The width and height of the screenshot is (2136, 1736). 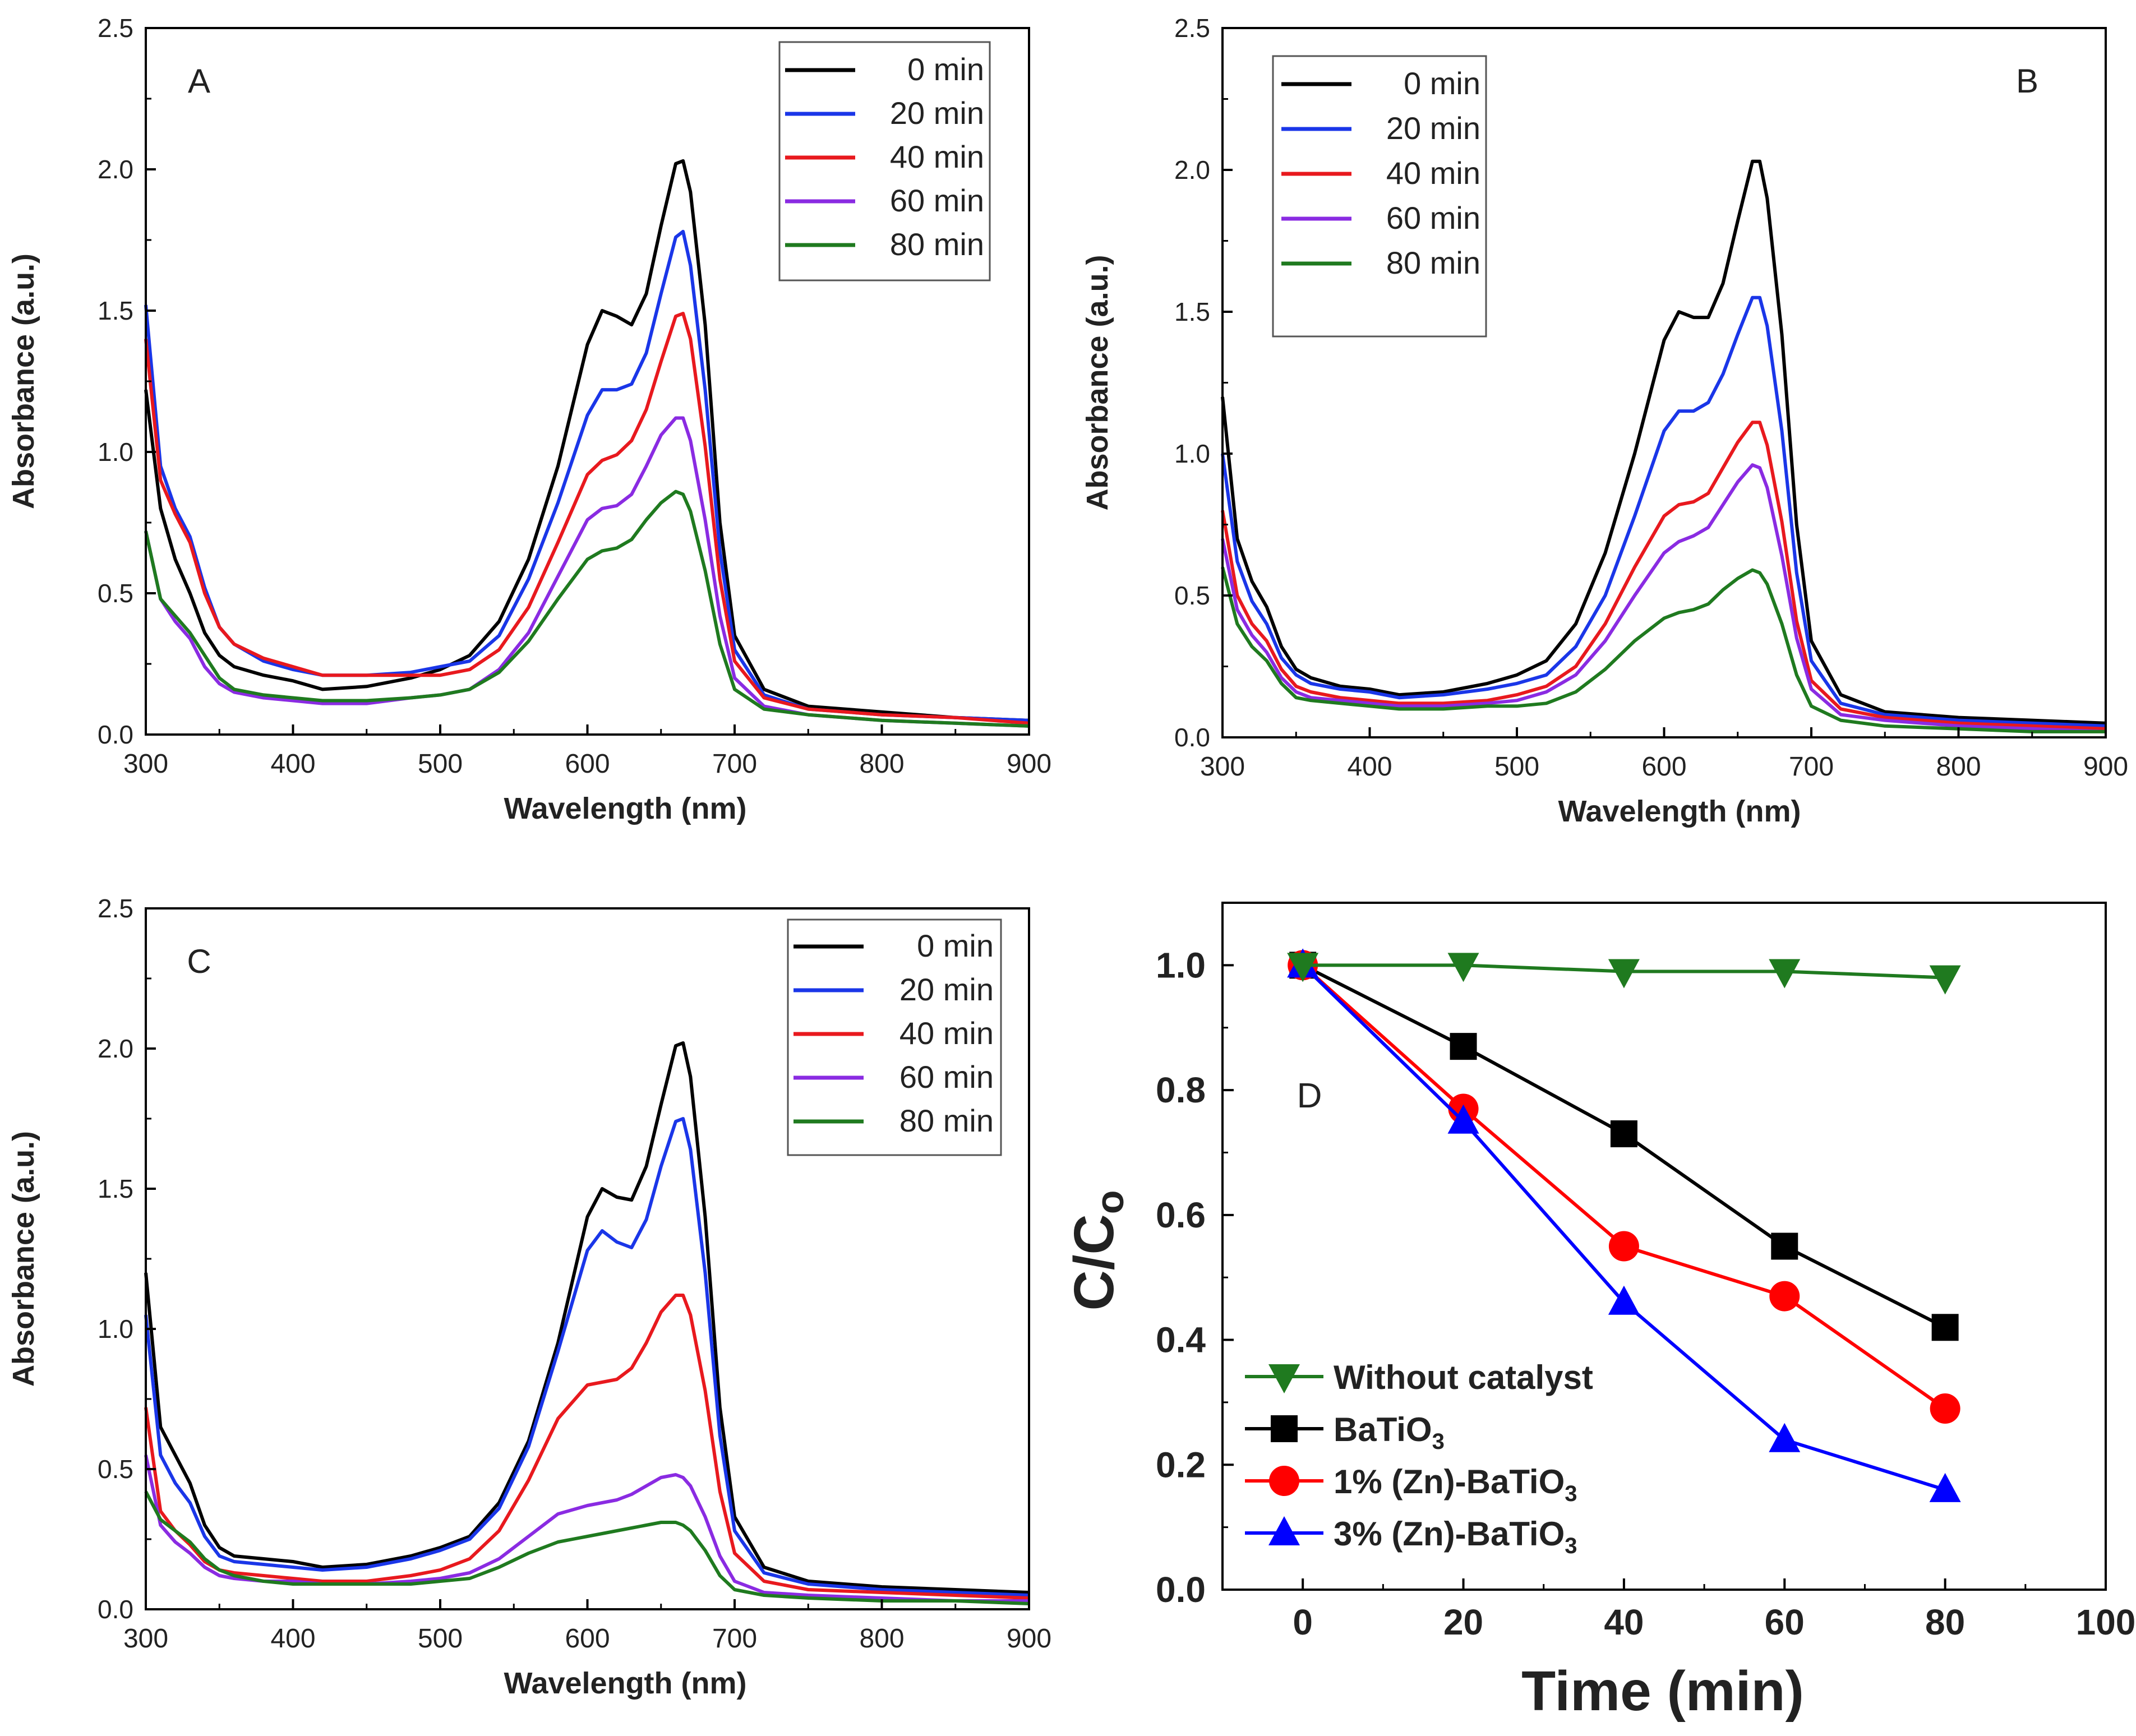 I want to click on legend-label-main: BaTiO, so click(x=1383, y=1429).